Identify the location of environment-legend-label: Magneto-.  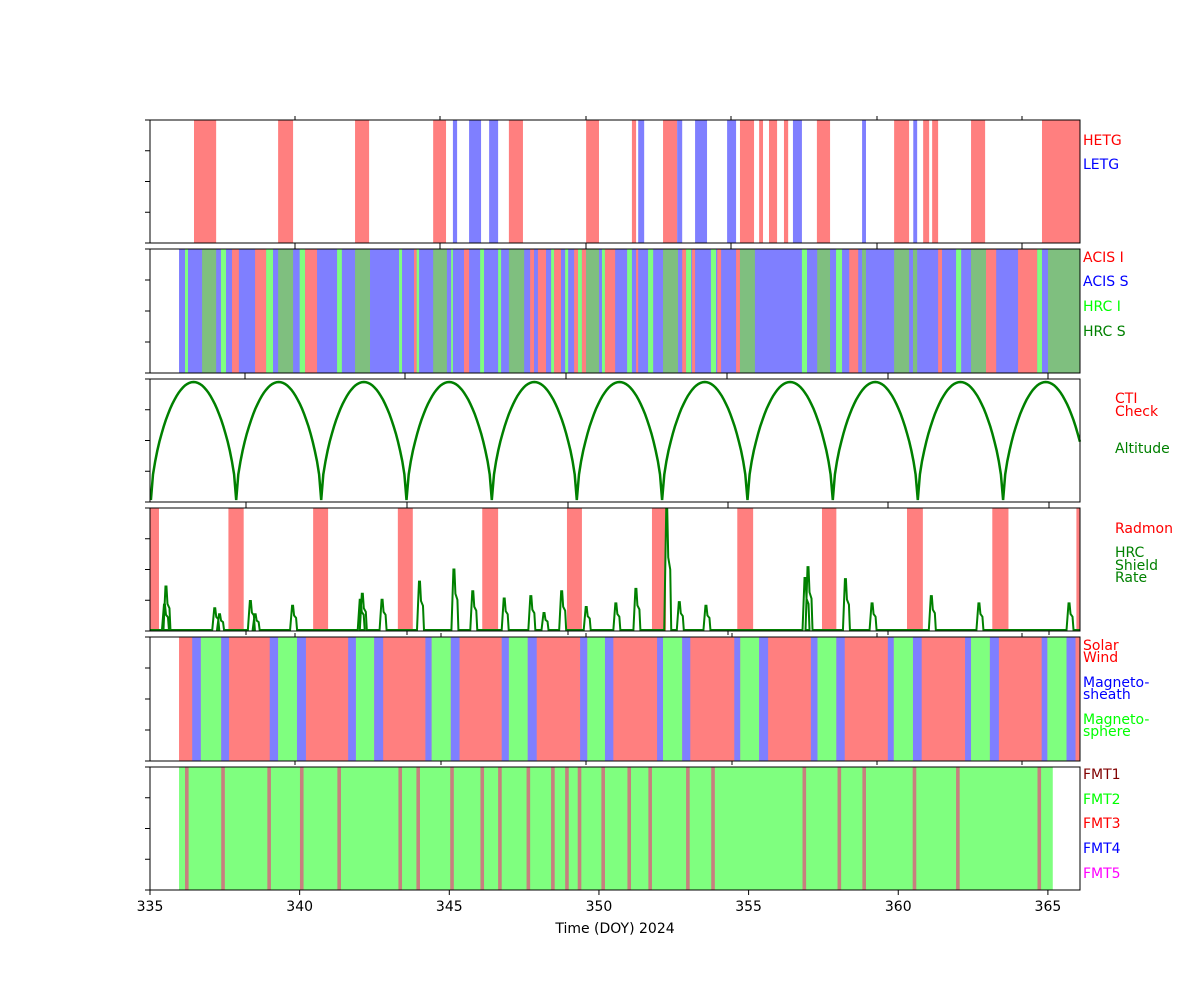
(1116, 683).